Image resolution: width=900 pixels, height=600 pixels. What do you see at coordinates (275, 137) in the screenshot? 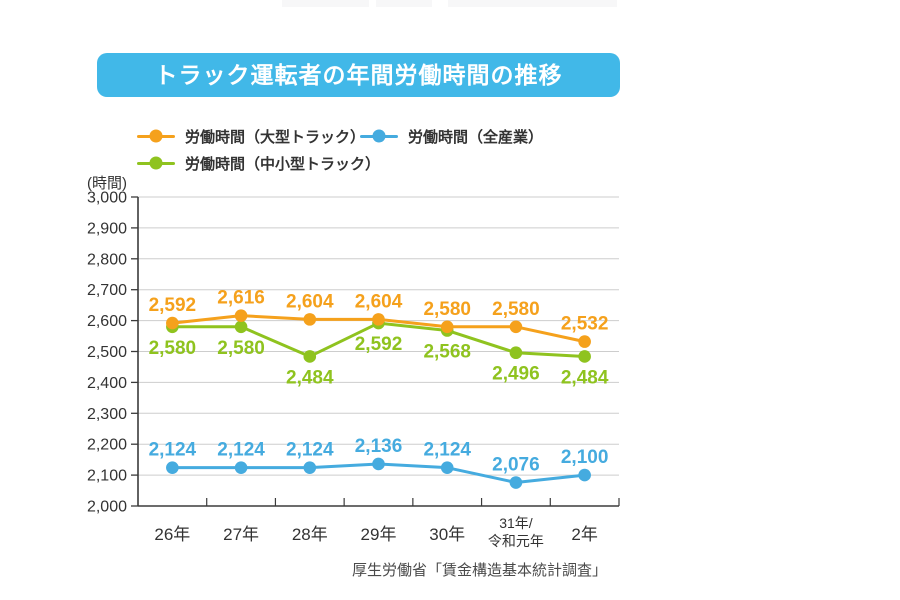
I see `legend-label: 労働時間（大型トラック）` at bounding box center [275, 137].